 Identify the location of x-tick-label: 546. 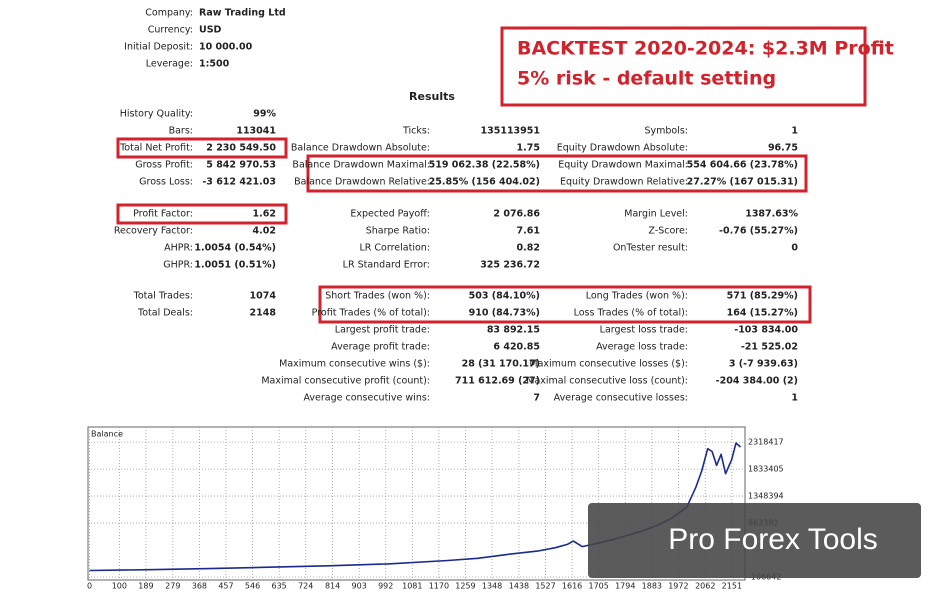
(252, 586).